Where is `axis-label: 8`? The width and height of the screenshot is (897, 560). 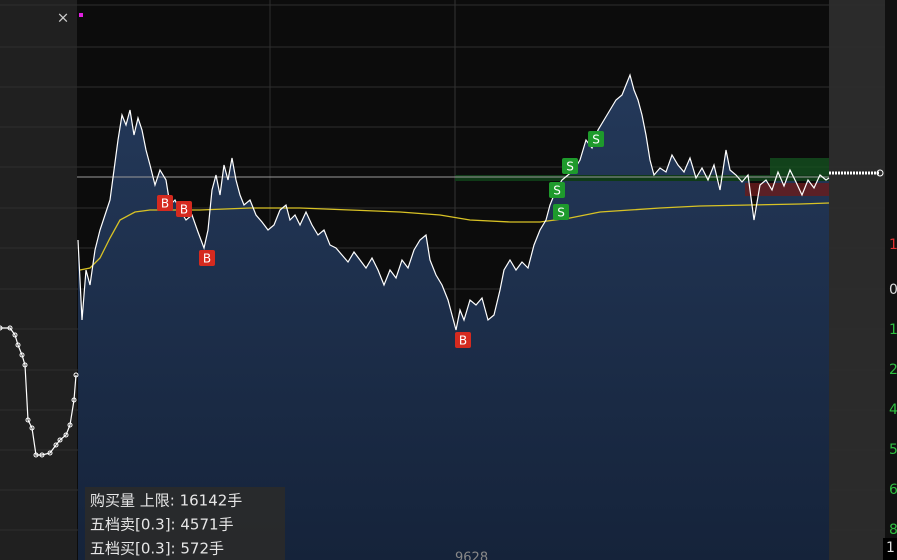 axis-label: 8 is located at coordinates (893, 530).